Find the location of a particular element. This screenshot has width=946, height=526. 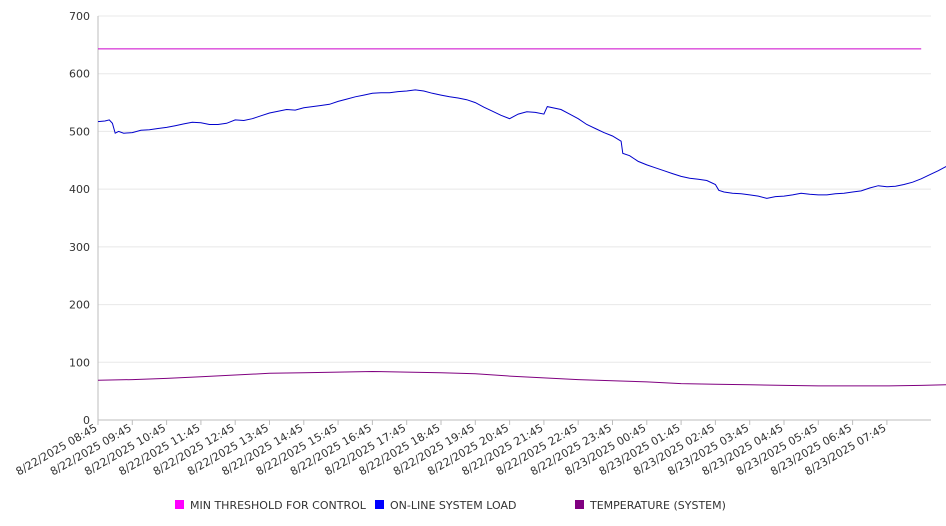

series-line is located at coordinates (521, 378).